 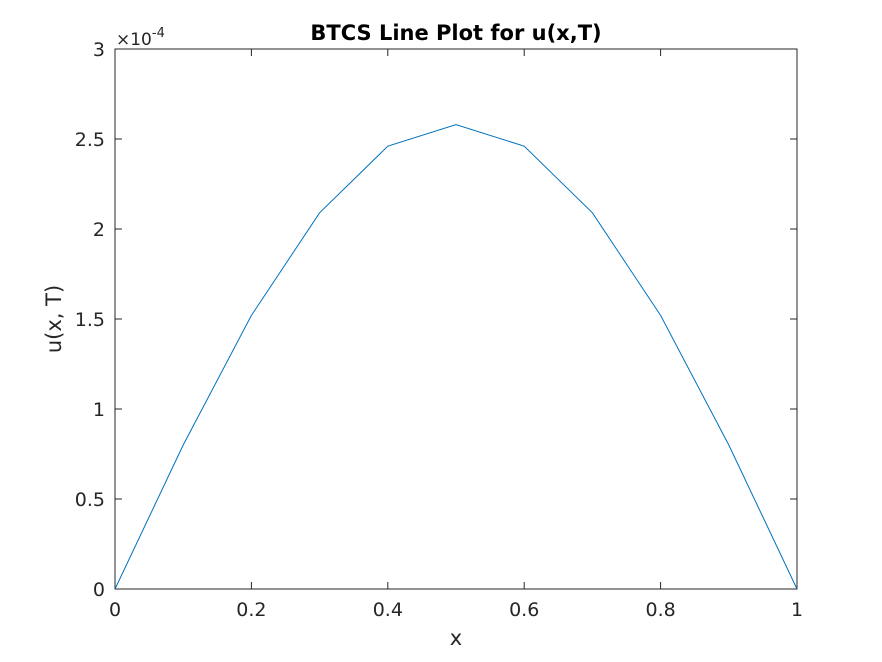 I want to click on y-exponent-power: -4, so click(x=158, y=33).